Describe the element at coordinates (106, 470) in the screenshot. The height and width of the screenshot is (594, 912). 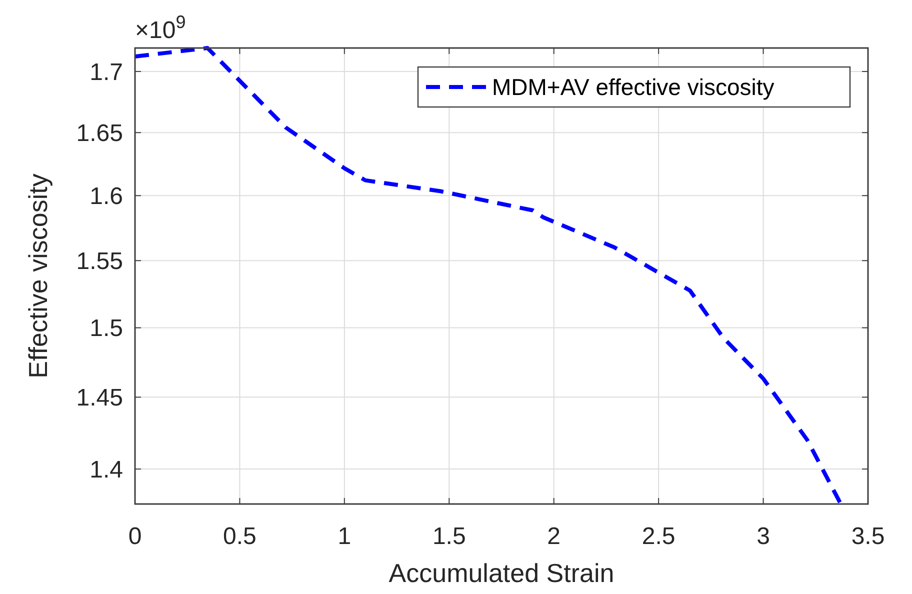
I see `y-tick-label: 1.4` at that location.